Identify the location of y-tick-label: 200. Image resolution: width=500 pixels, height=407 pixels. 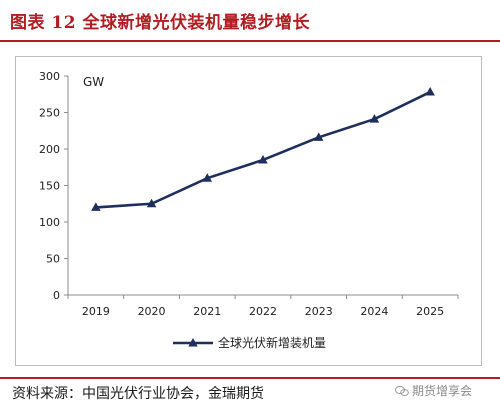
(49, 149).